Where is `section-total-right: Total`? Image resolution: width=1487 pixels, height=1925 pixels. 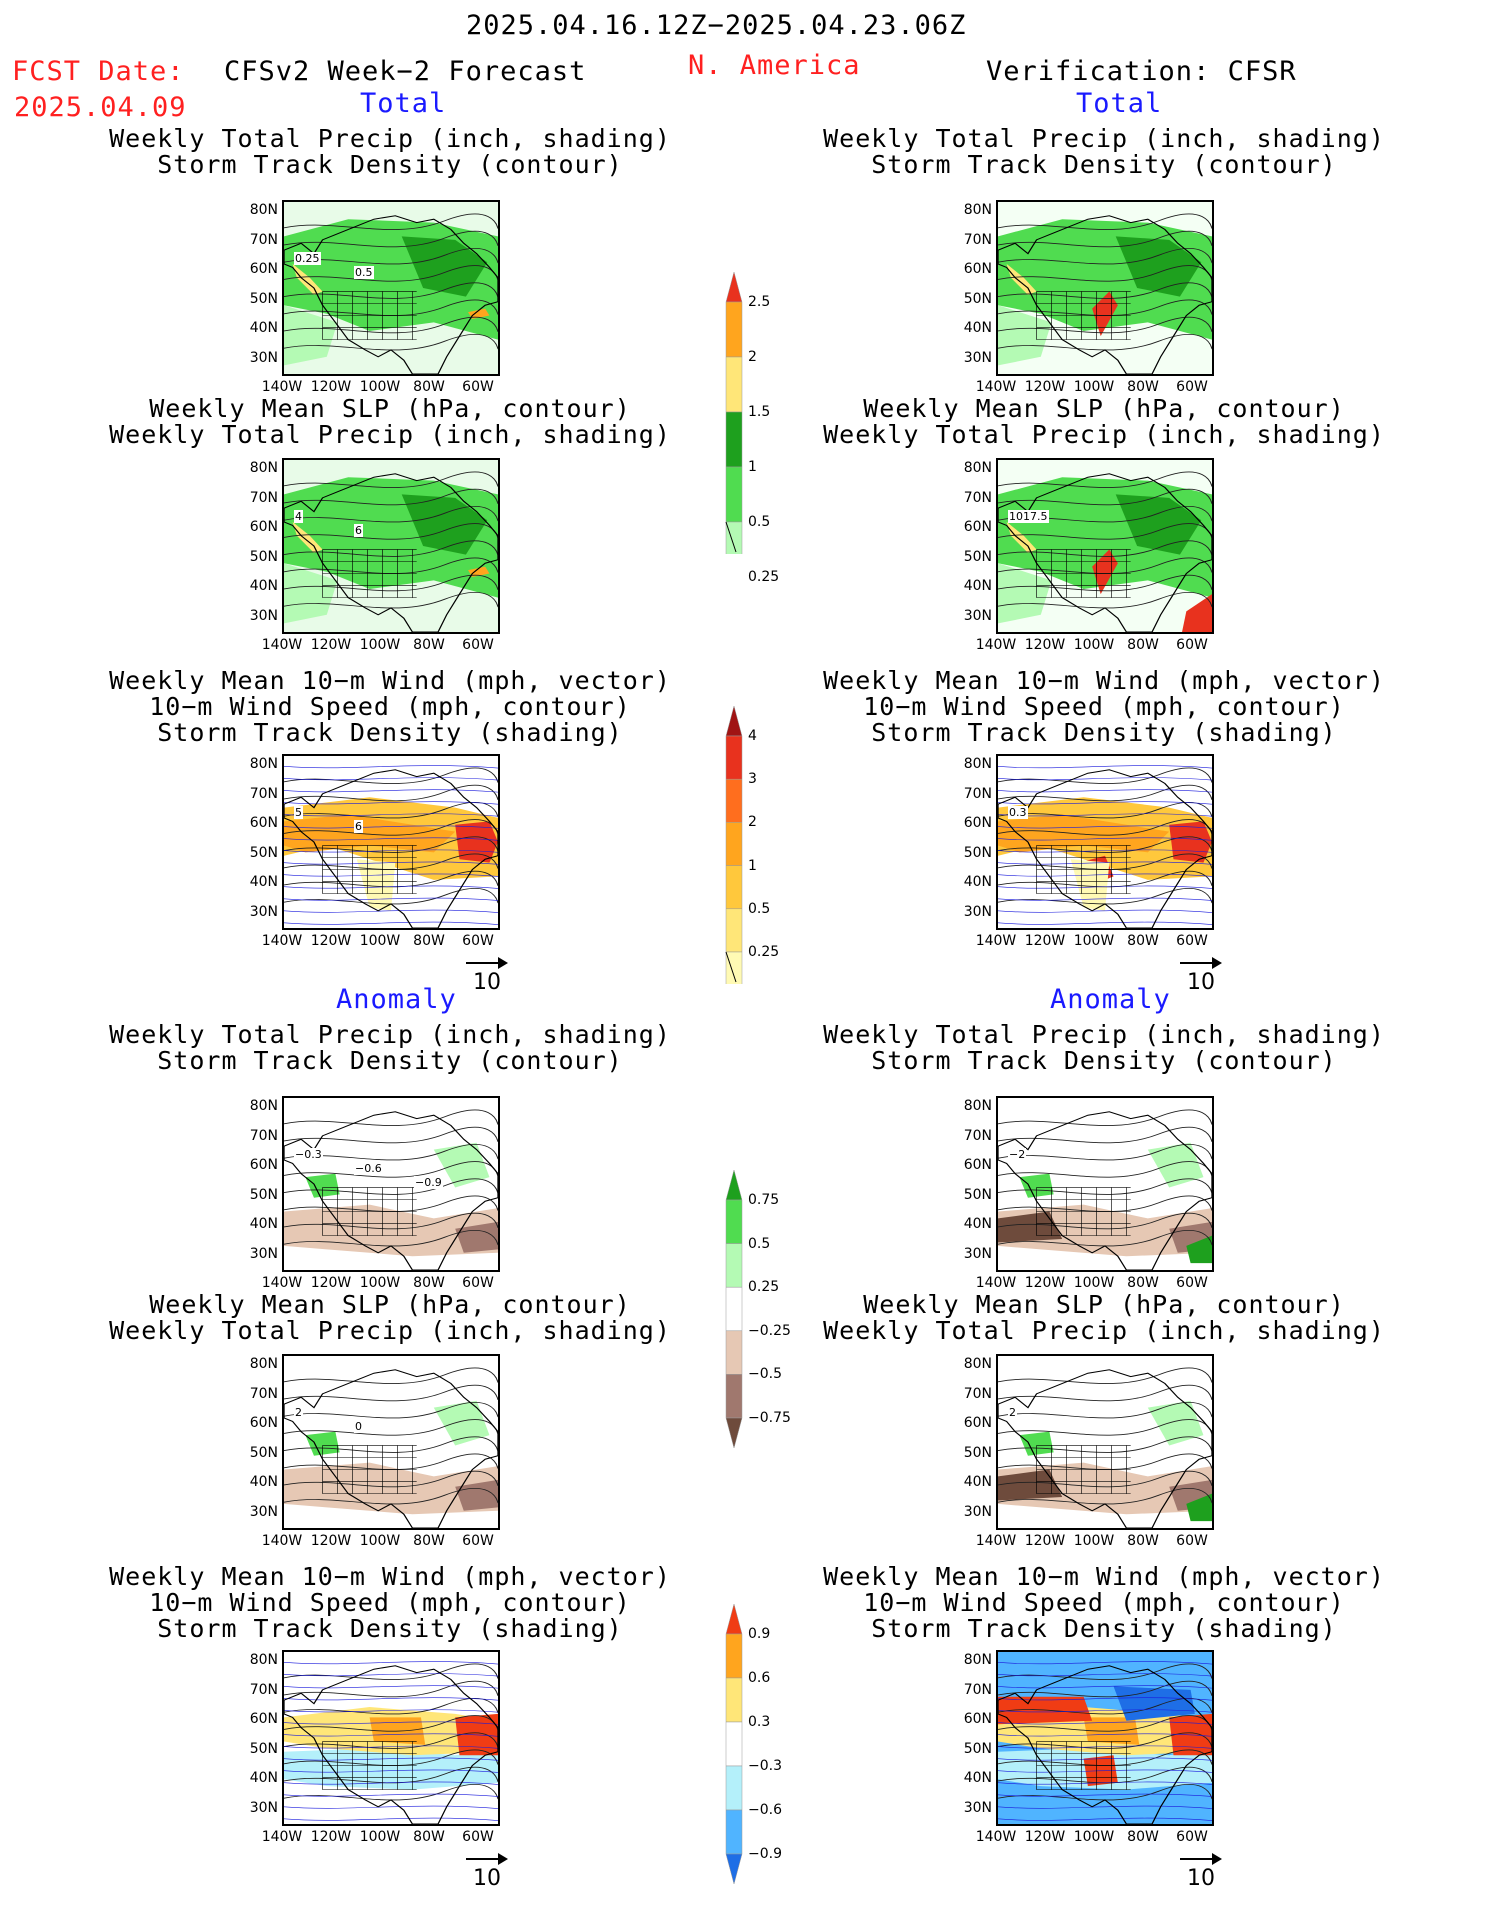 section-total-right: Total is located at coordinates (1119, 103).